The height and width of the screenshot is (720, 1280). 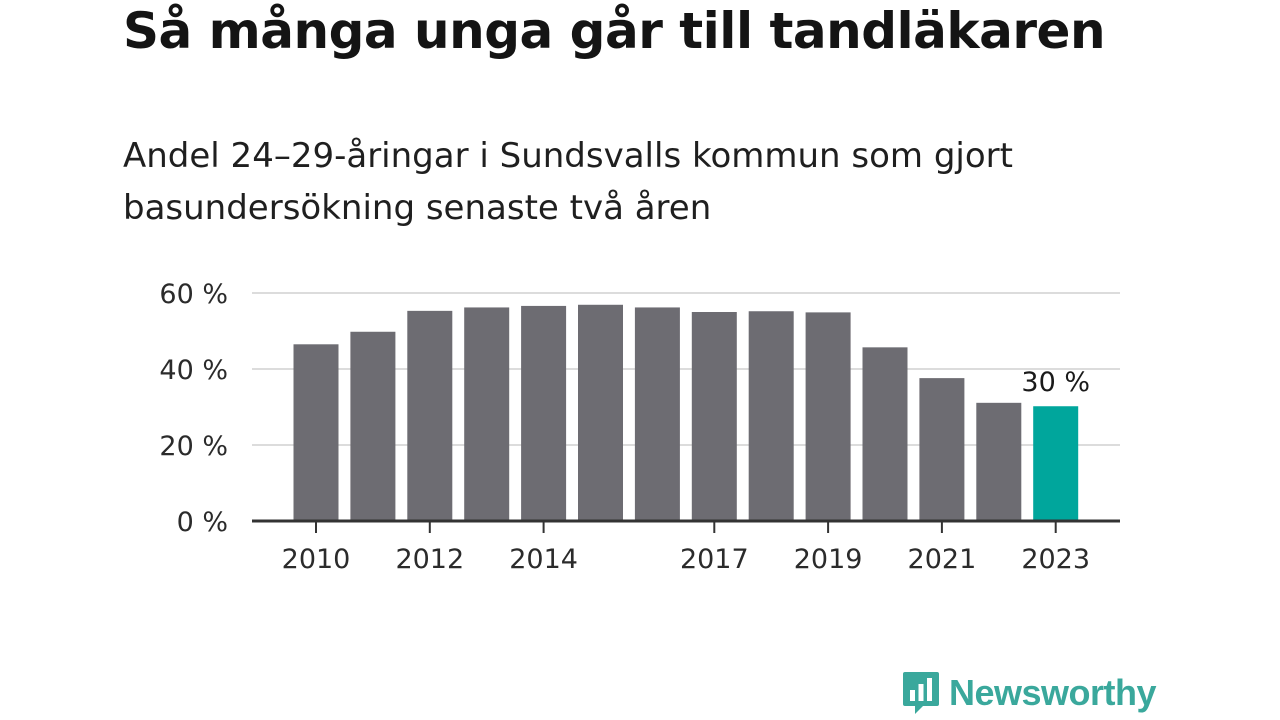 I want to click on y-tick-label: 40 %, so click(x=193, y=370).